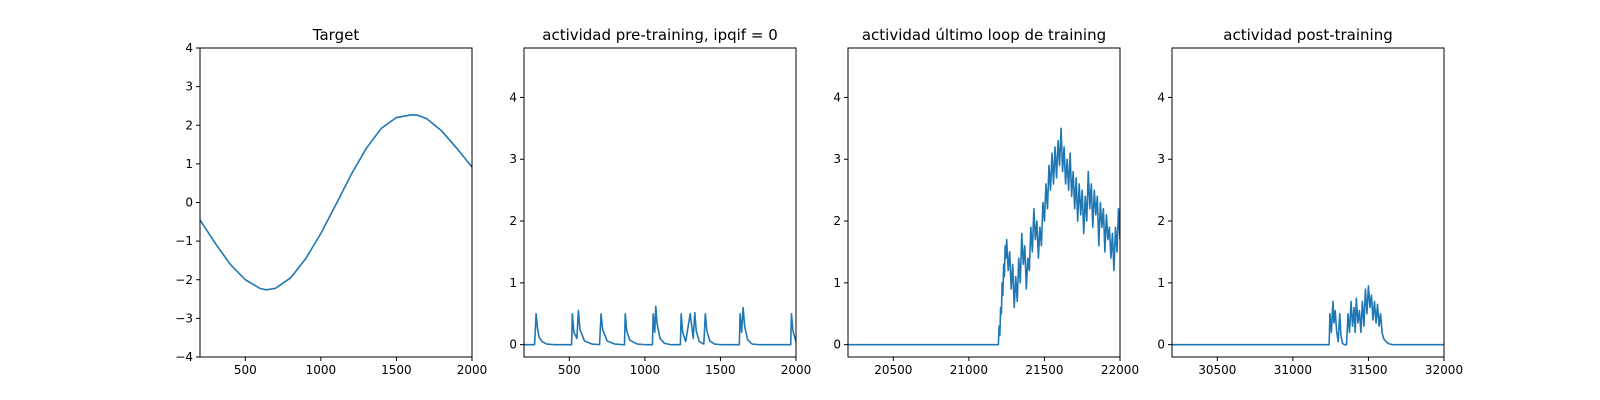 This screenshot has width=1600, height=400. Describe the element at coordinates (184, 357) in the screenshot. I see `y-tick-label: −4` at that location.